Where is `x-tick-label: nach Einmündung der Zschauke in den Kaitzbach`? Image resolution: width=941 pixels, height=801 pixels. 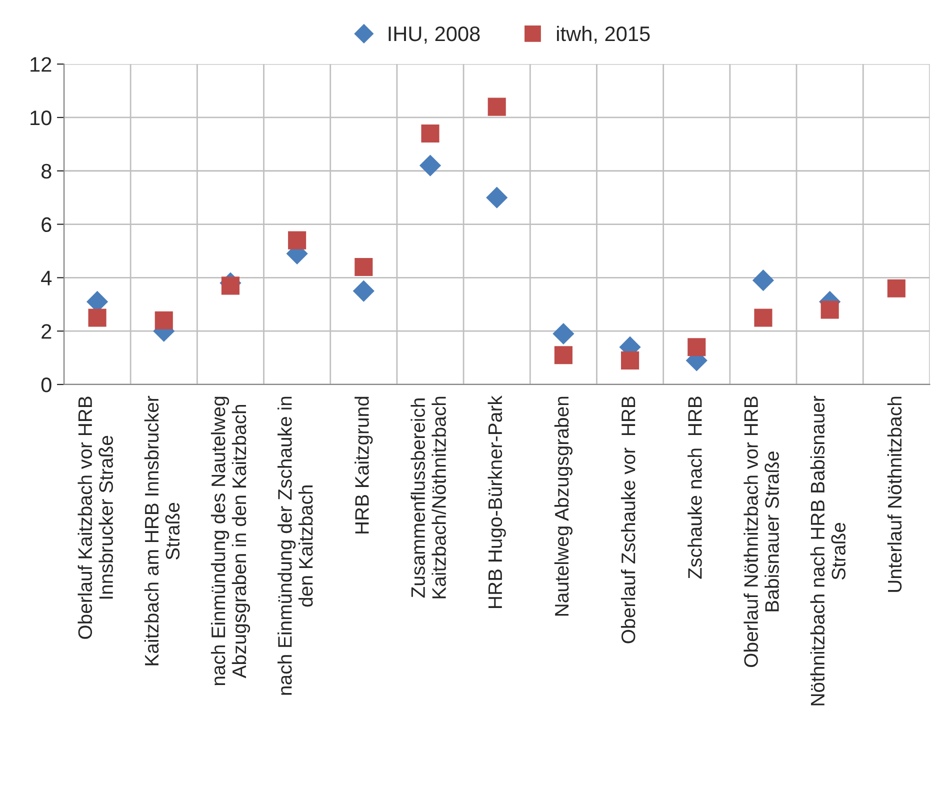 x-tick-label: nach Einmündung der Zschauke in den Kaitzbach is located at coordinates (295, 545).